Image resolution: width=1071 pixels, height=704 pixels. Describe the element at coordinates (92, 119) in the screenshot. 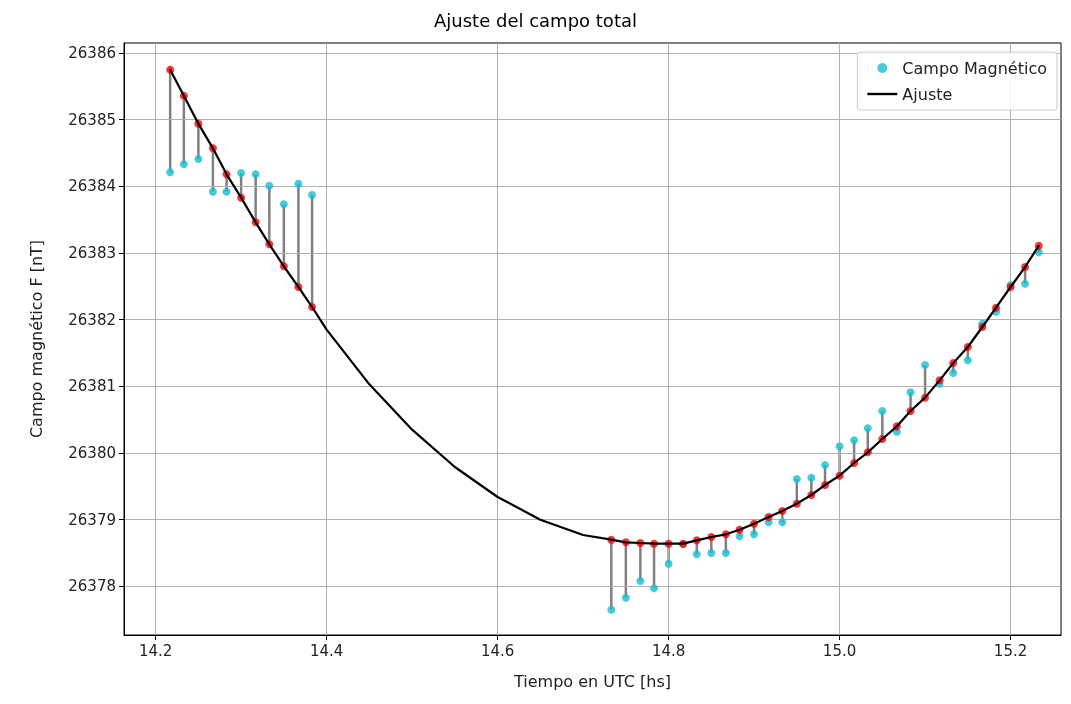

I see `y-tick-label: 26385` at that location.